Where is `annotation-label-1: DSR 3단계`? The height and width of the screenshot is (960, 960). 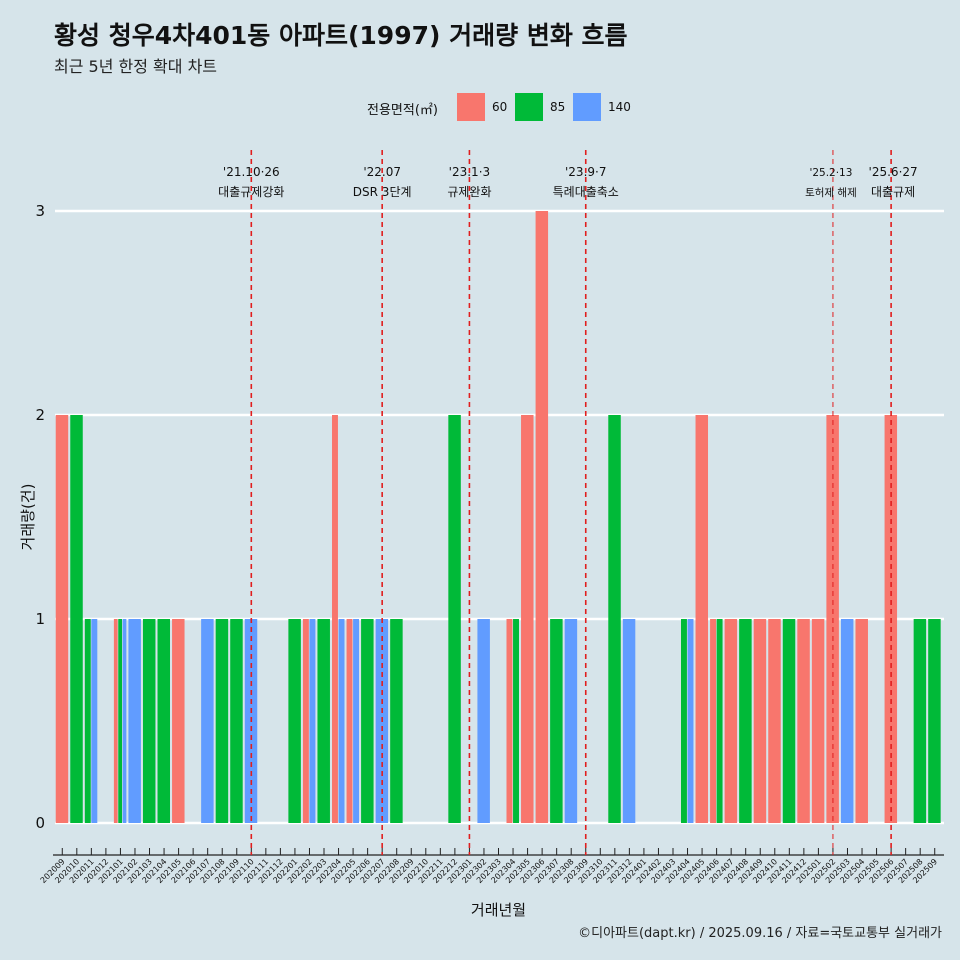
annotation-label-1: DSR 3단계 is located at coordinates (382, 192).